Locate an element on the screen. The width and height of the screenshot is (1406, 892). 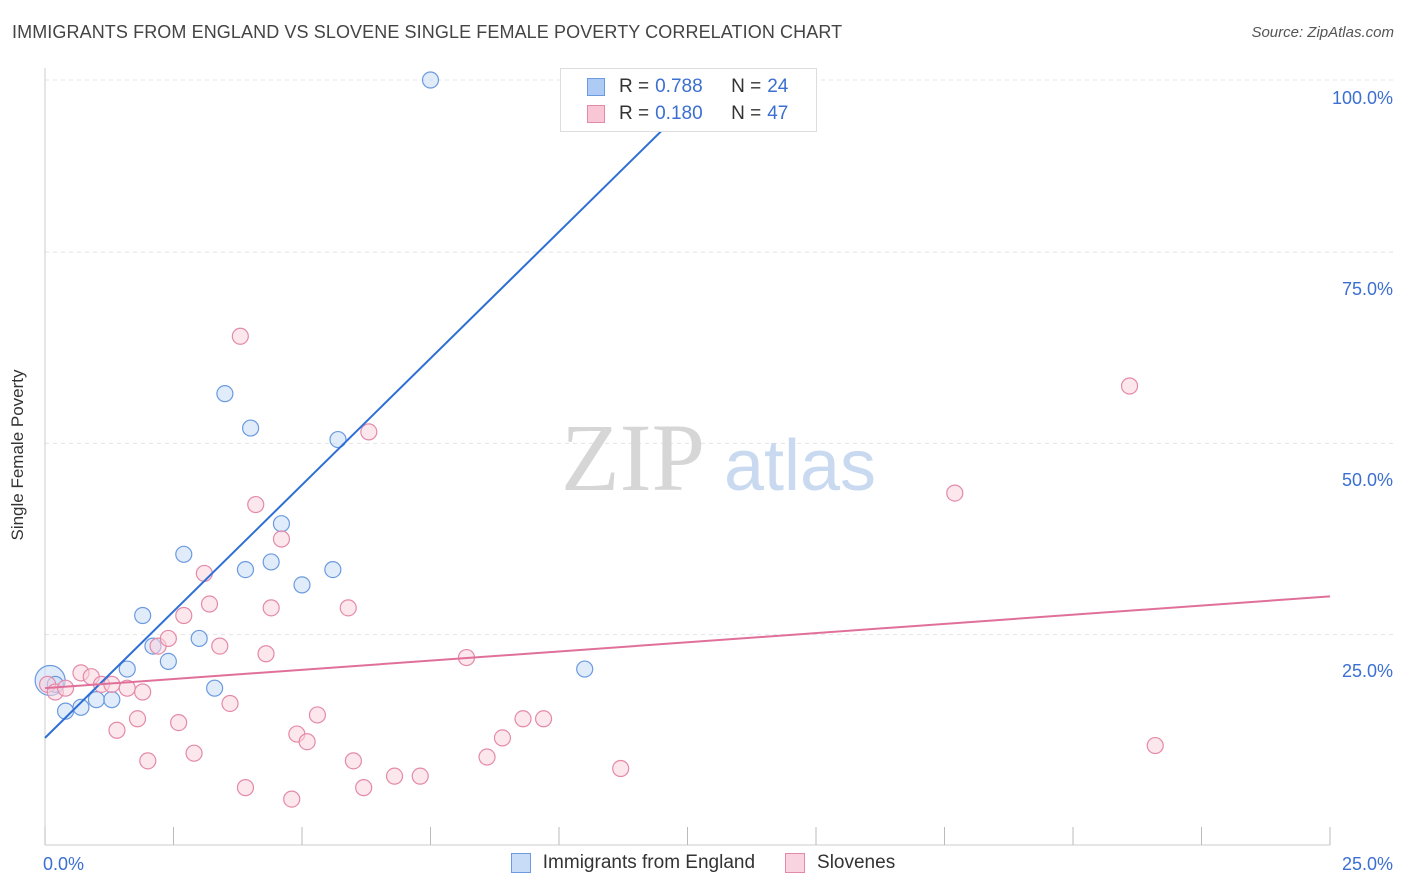
legend-r-value: 0.788 is located at coordinates (679, 86).